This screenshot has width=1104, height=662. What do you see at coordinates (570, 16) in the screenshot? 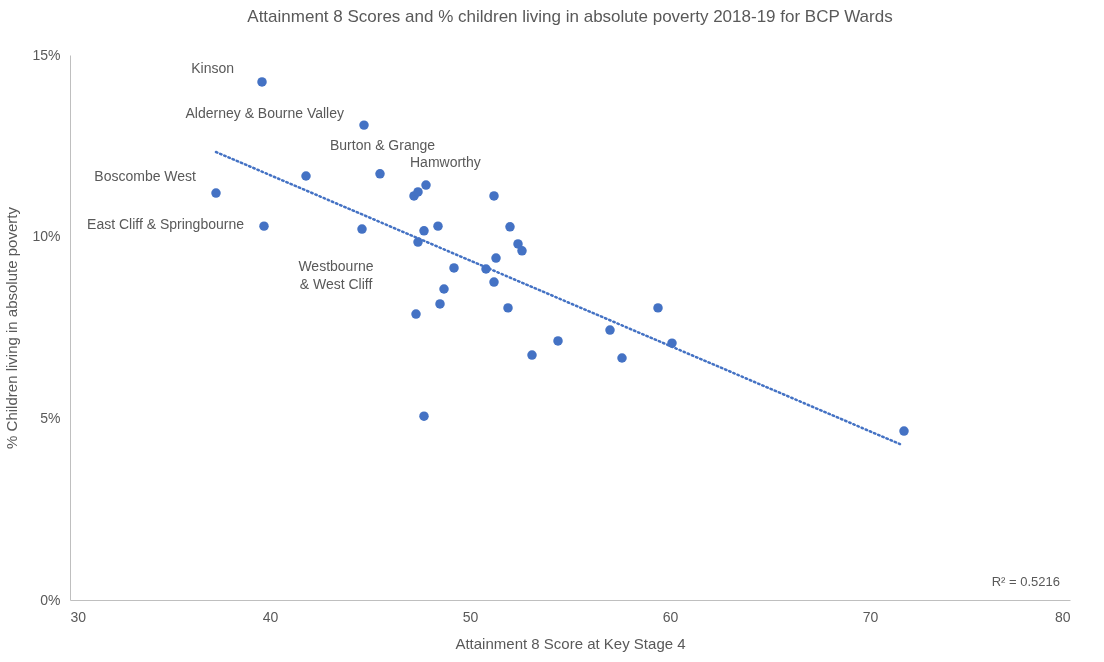
I see `chart-title: Attainment 8 Scores and % children living in absolute poverty 2018-19 for BCP Wards` at bounding box center [570, 16].